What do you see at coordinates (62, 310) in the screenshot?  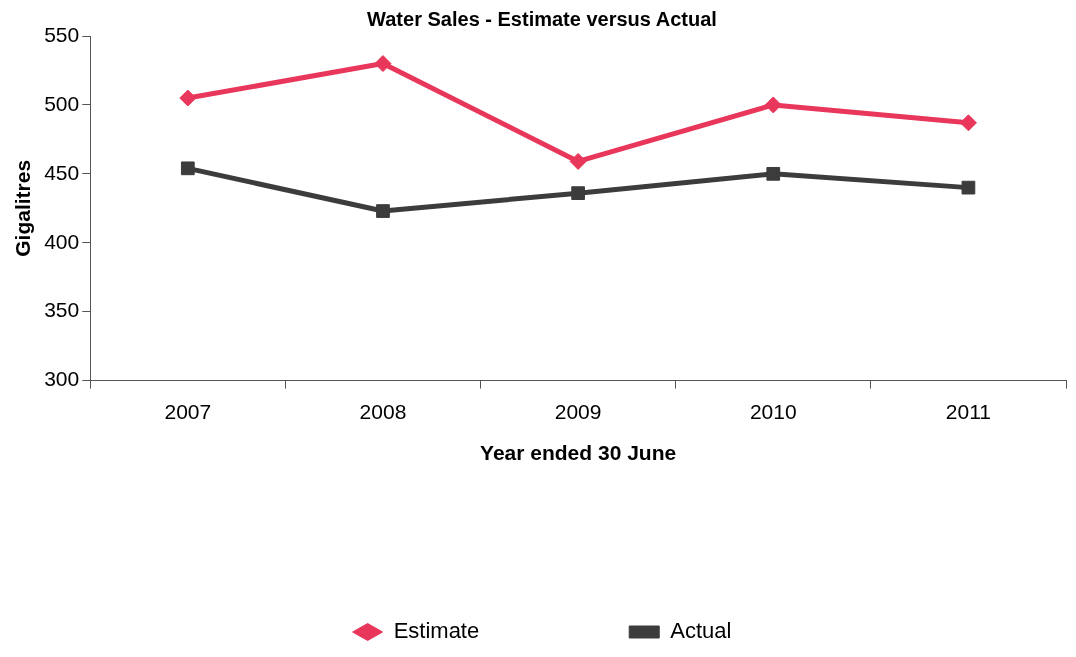 I see `y-tick-label: 350` at bounding box center [62, 310].